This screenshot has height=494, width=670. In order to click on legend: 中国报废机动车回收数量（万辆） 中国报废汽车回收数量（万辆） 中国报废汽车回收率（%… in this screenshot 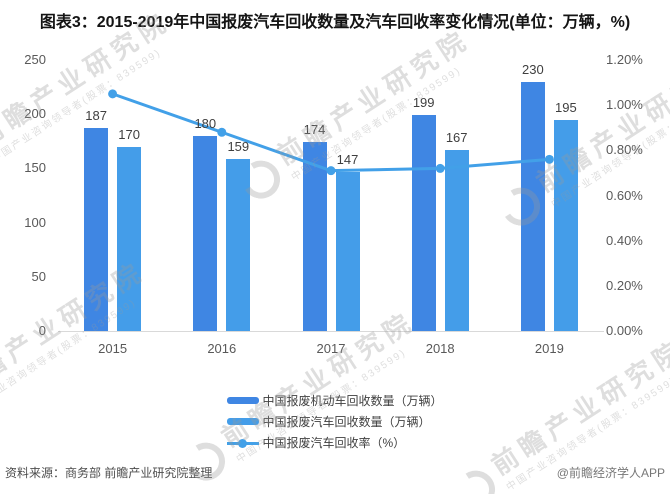, I will do `click(335, 421)`.